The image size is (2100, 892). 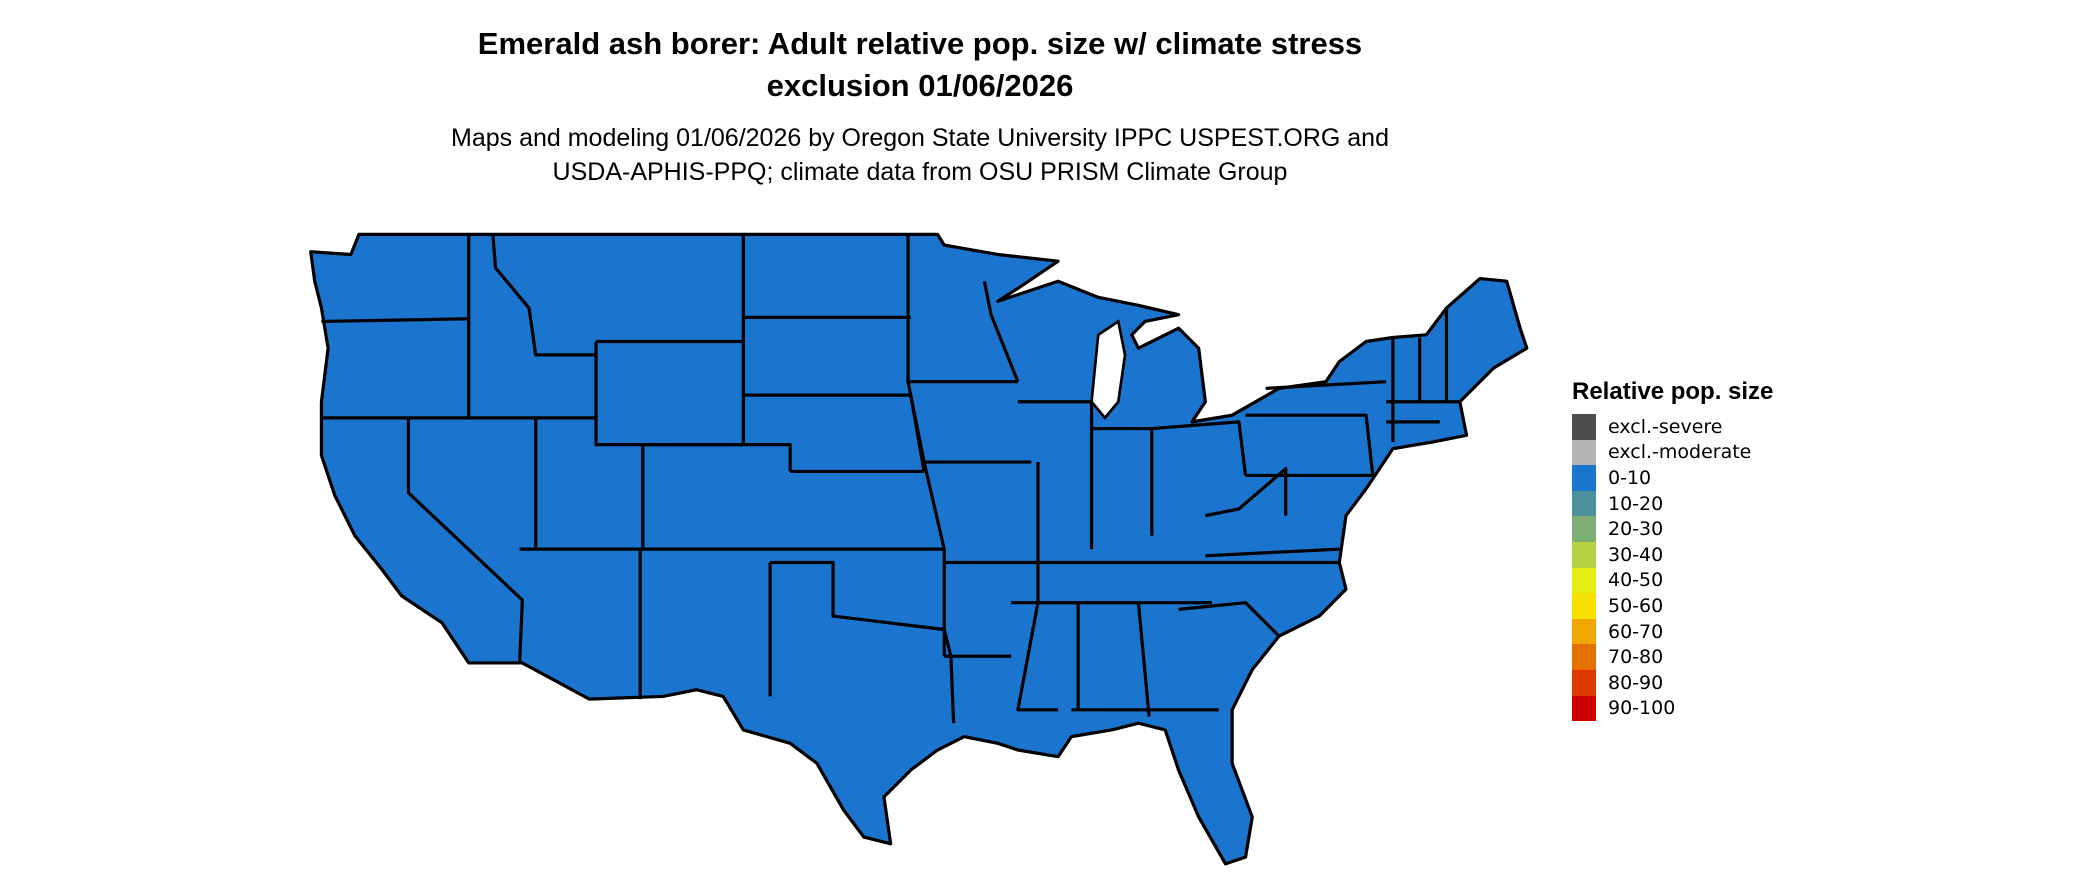 I want to click on legend-item: 70-80, so click(x=1672, y=657).